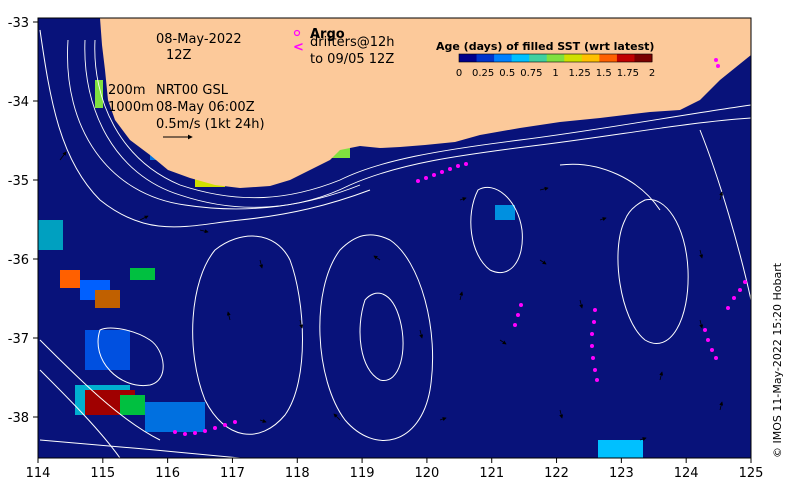 Image resolution: width=791 pixels, height=492 pixels. What do you see at coordinates (167, 473) in the screenshot?
I see `lon-tick-label: 116` at bounding box center [167, 473].